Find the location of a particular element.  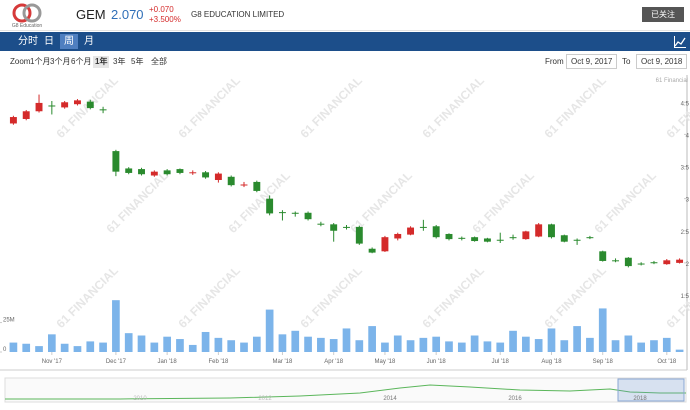

price: 2.070 is located at coordinates (127, 14).